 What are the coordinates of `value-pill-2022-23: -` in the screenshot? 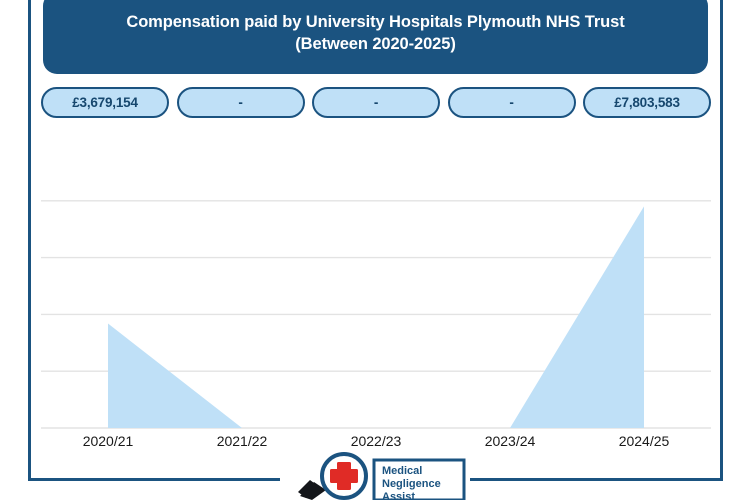 It's located at (376, 102).